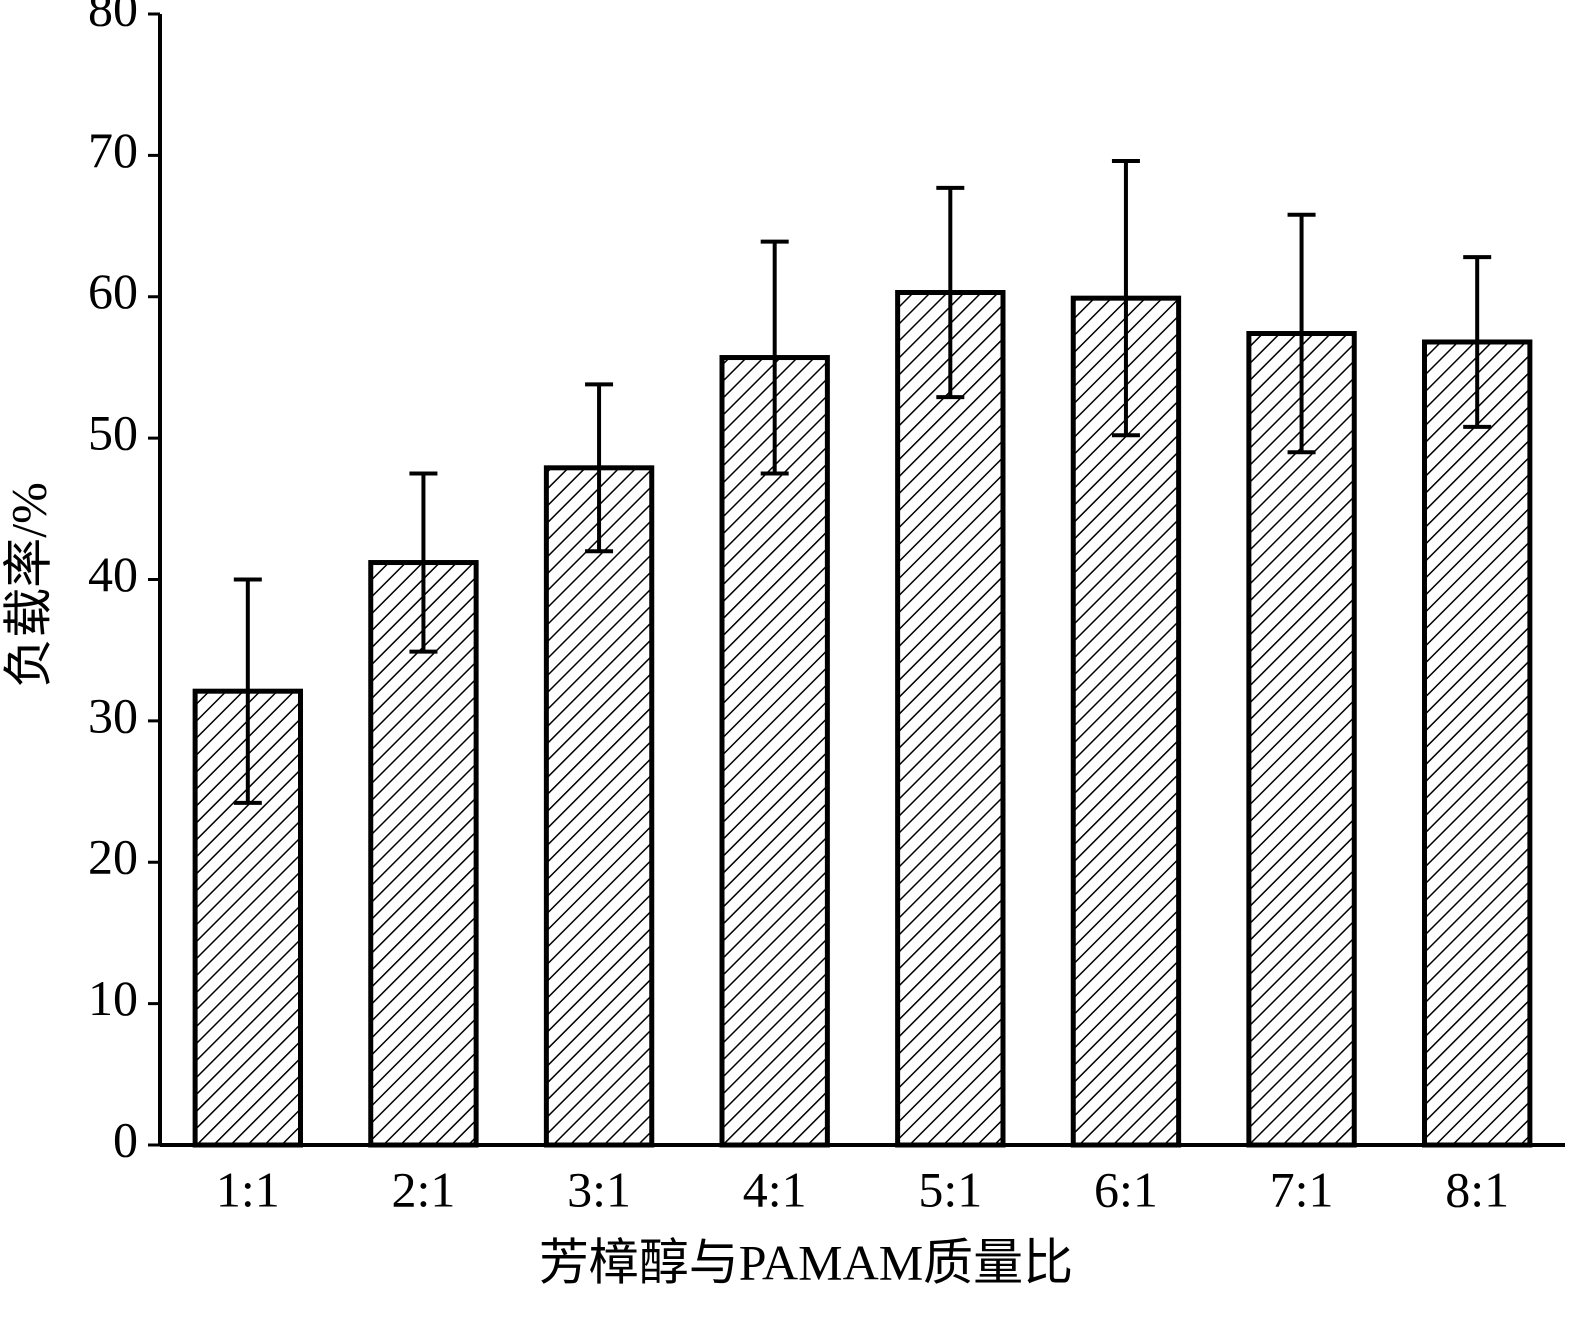 This screenshot has width=1594, height=1318. I want to click on x-axis-label: 芳樟醇与PAMAM质量比, so click(806, 1262).